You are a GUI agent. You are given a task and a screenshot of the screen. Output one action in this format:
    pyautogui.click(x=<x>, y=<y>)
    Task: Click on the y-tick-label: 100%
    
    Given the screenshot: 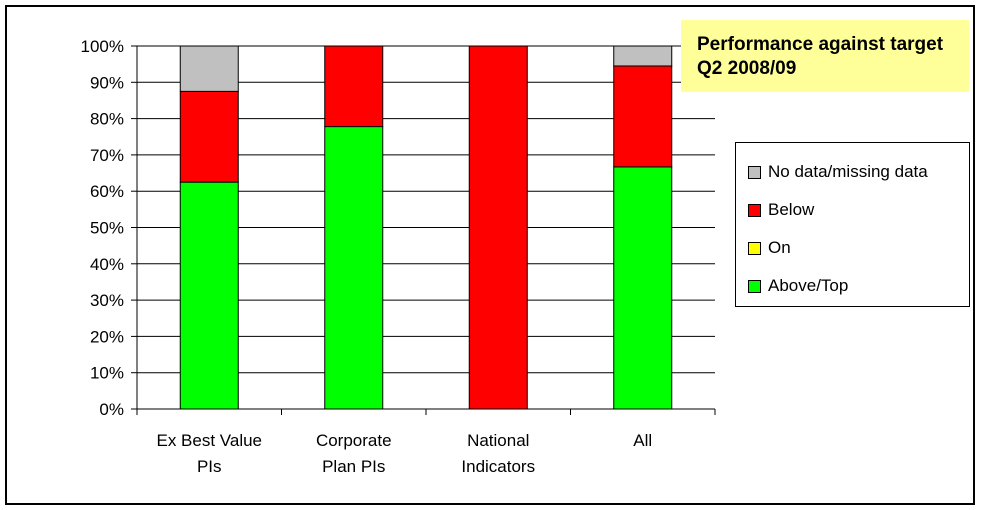 What is the action you would take?
    pyautogui.click(x=102, y=46)
    